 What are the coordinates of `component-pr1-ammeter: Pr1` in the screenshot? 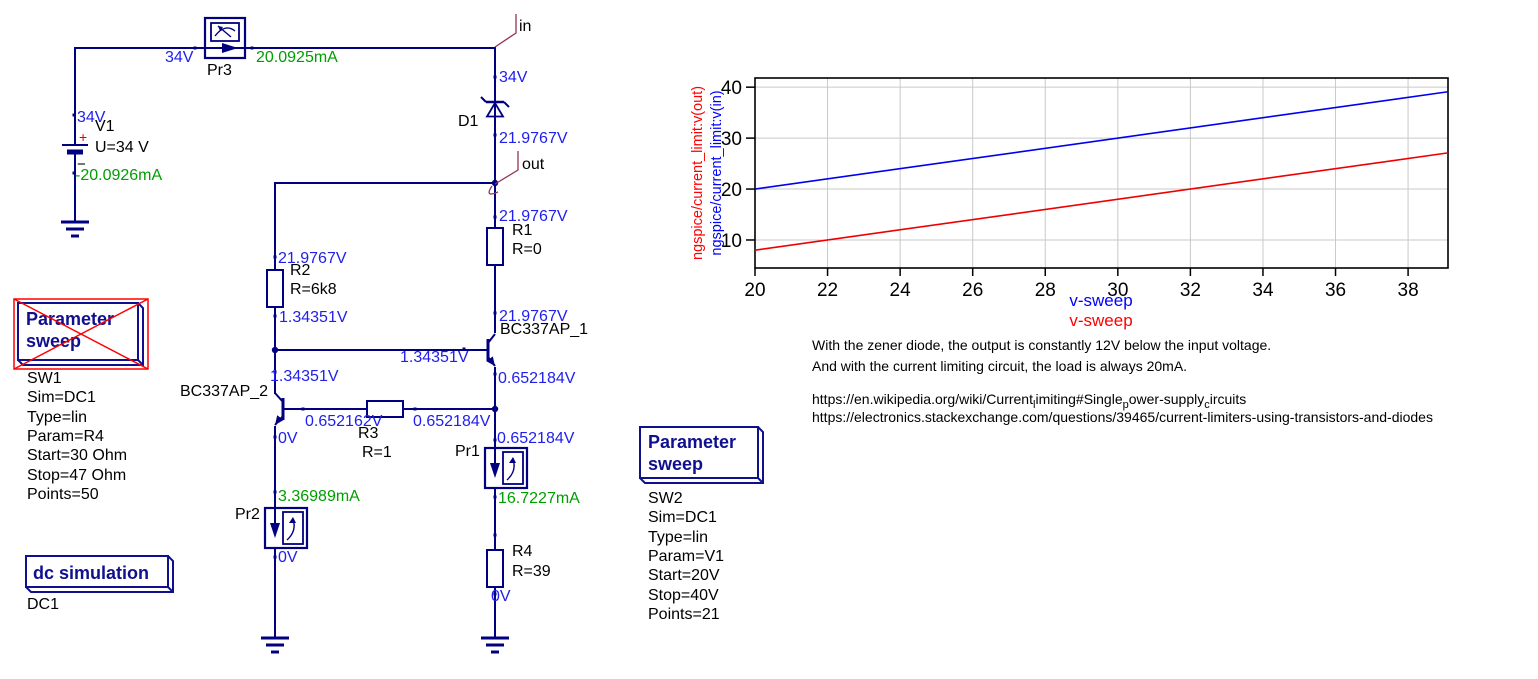 It's located at (492, 466).